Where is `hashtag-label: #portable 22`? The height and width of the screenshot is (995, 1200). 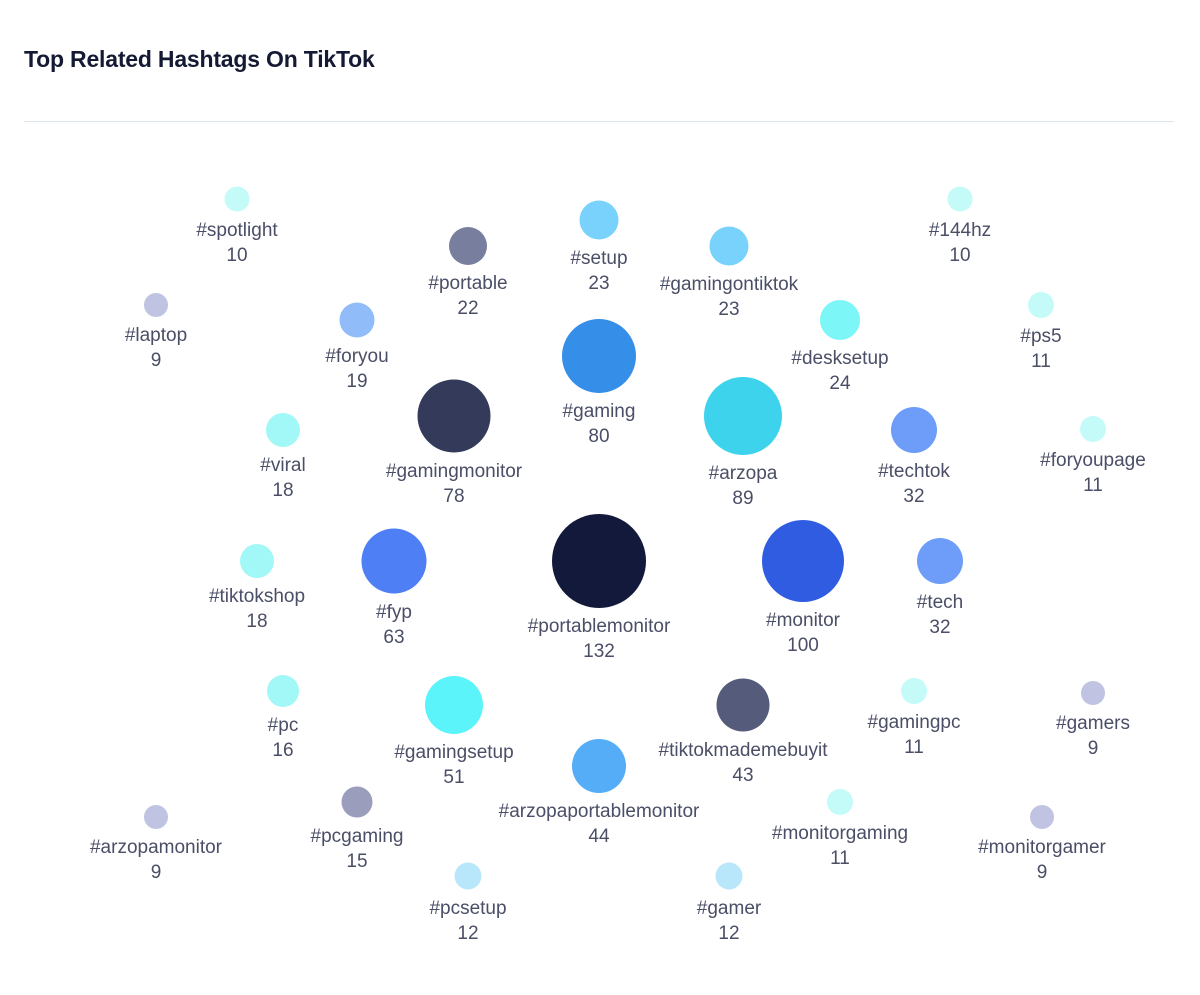
hashtag-label: #portable 22 is located at coordinates (467, 296).